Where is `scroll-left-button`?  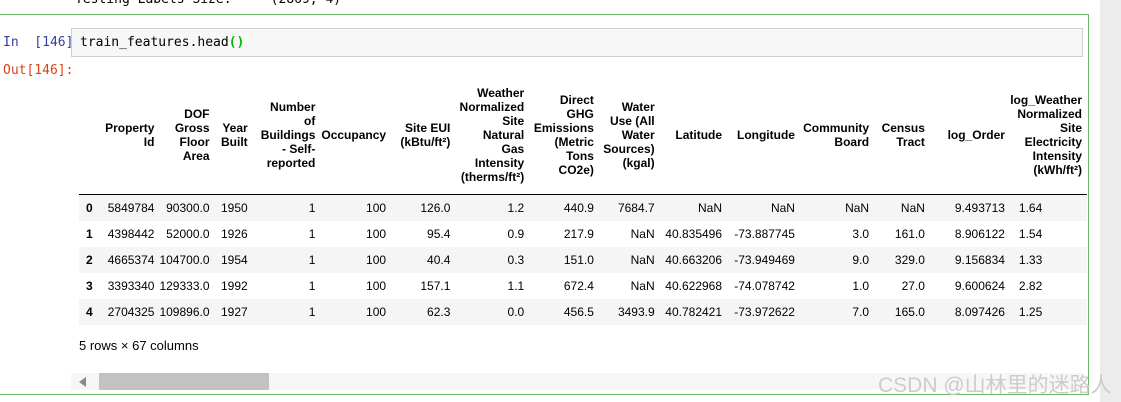 scroll-left-button is located at coordinates (82, 381).